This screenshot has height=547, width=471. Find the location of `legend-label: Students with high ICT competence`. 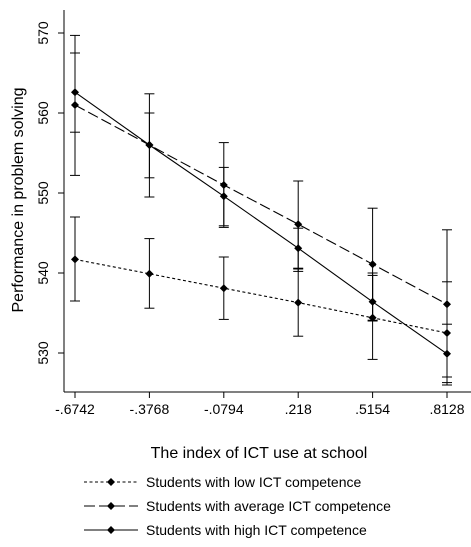

legend-label: Students with high ICT competence is located at coordinates (256, 530).